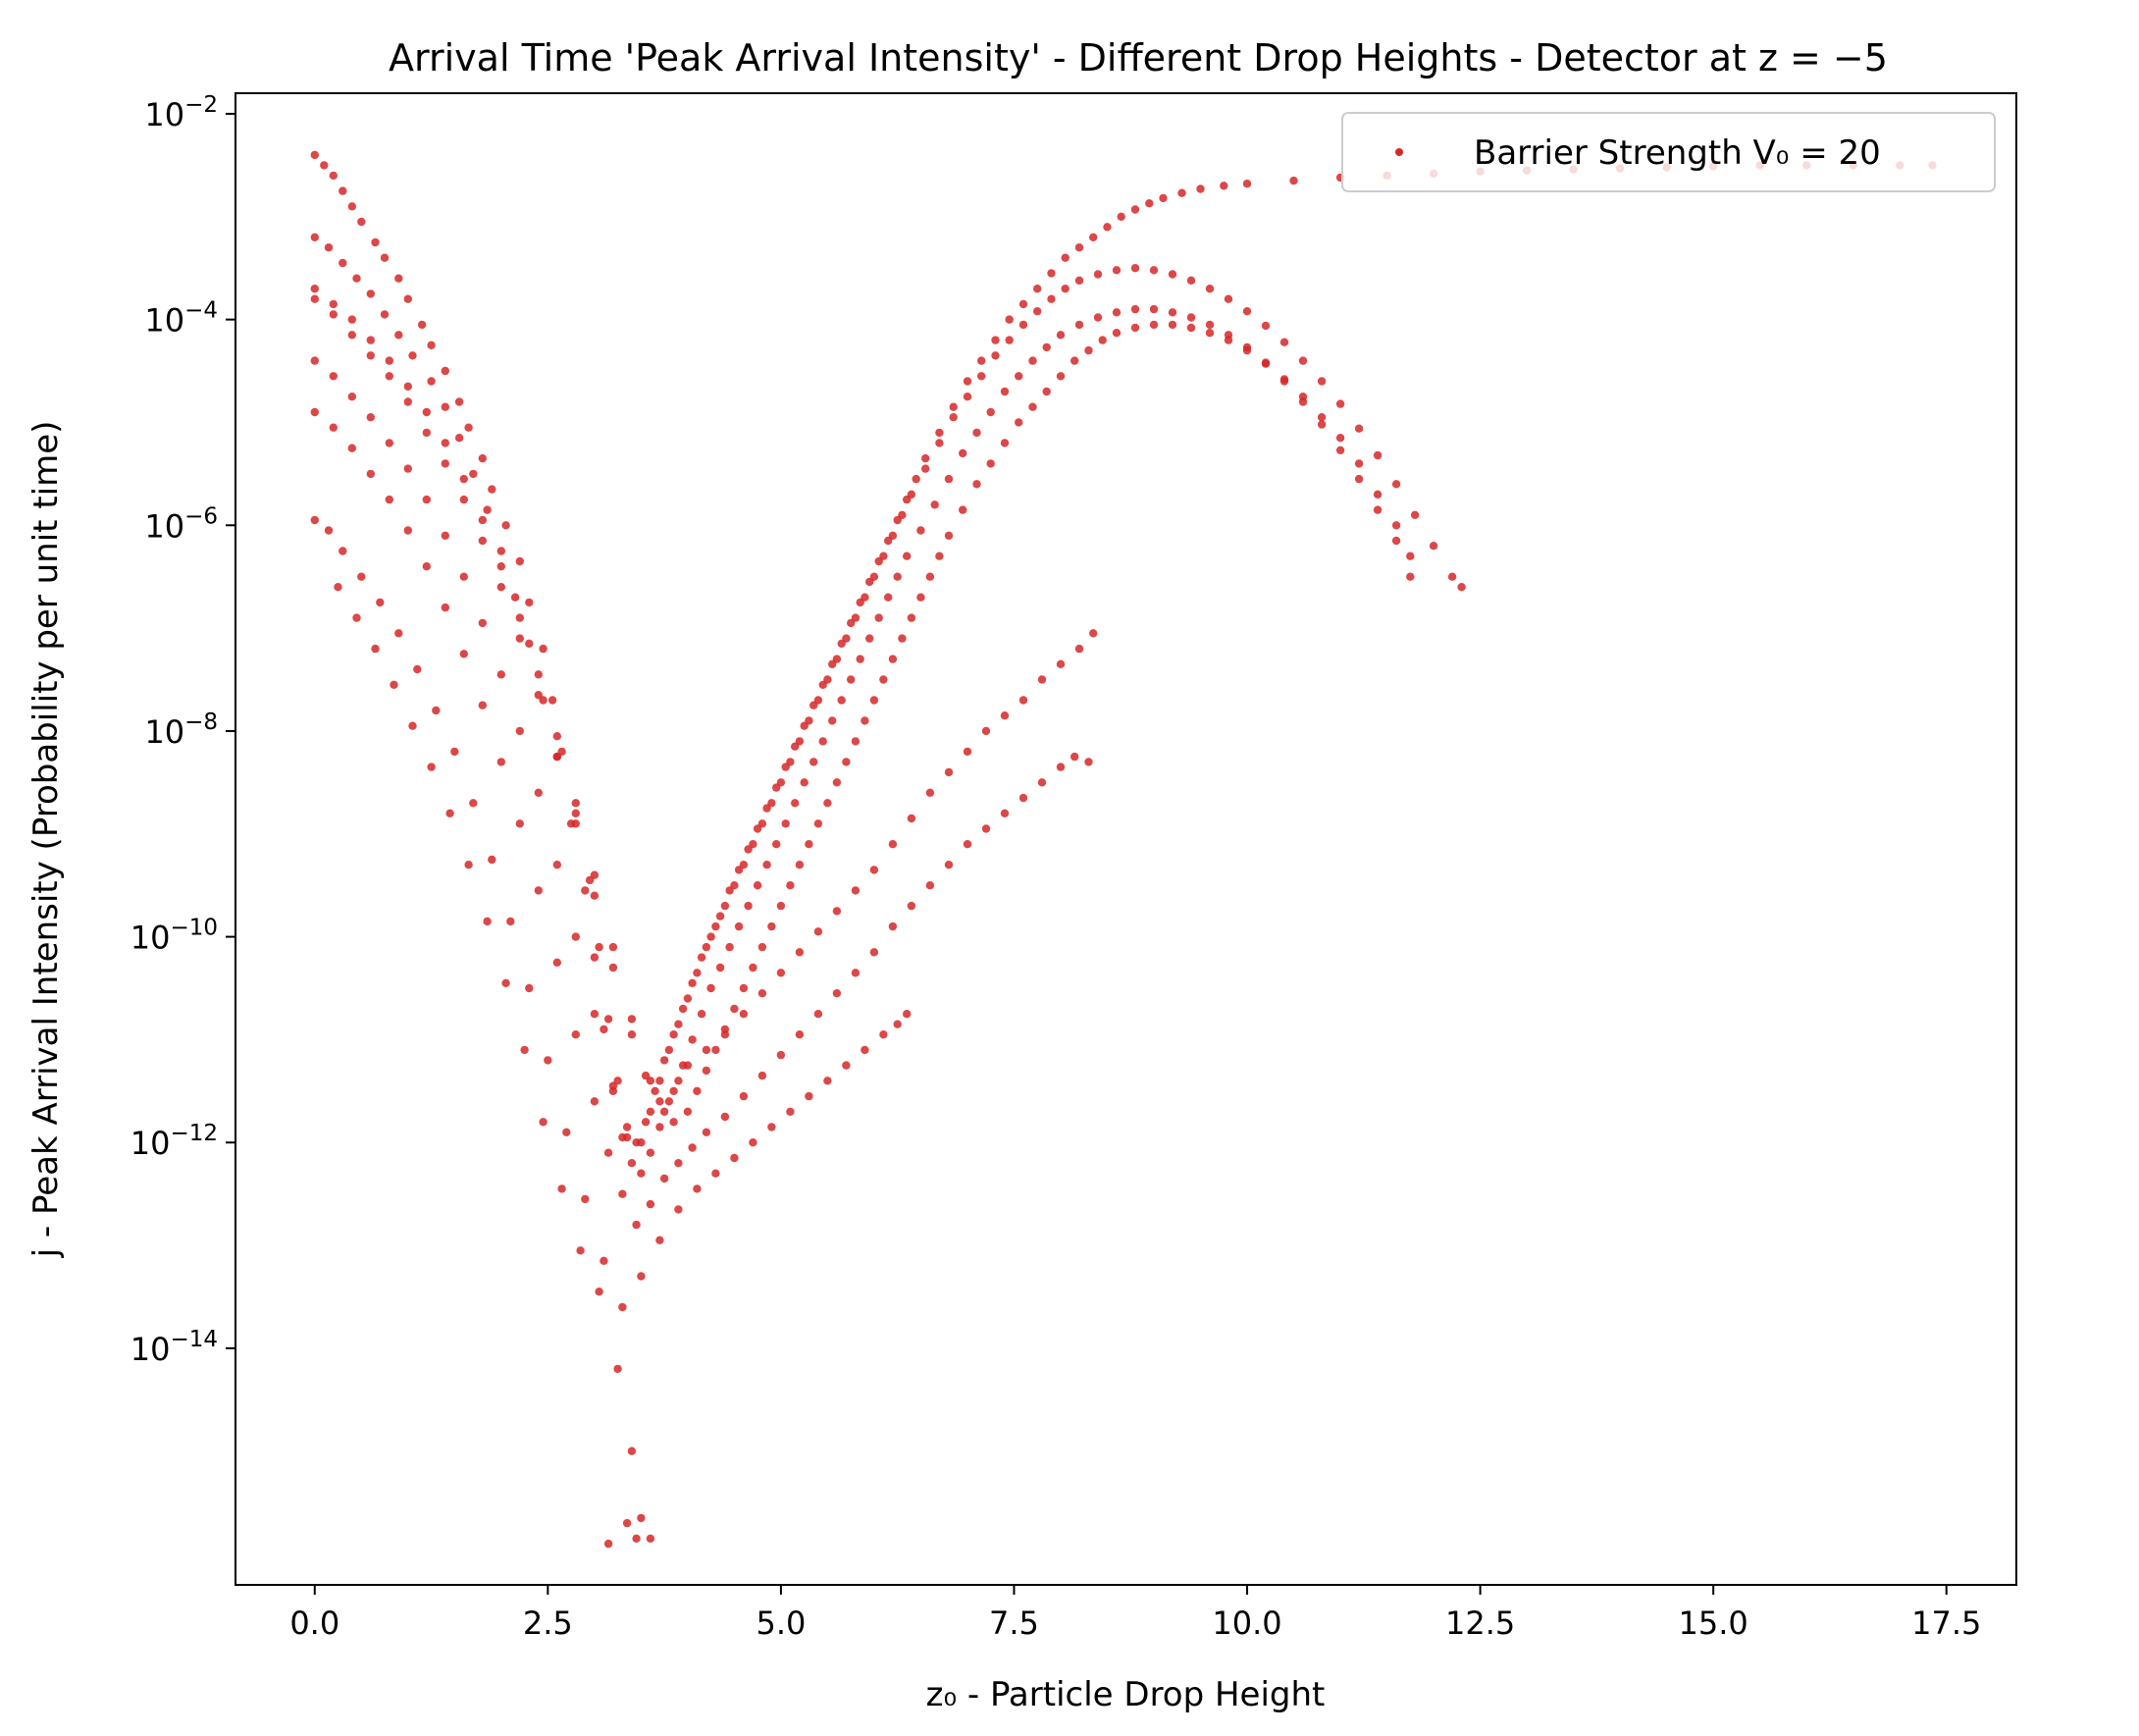 This screenshot has width=2139, height=1736. I want to click on x-tick-label: 15.0, so click(1713, 1623).